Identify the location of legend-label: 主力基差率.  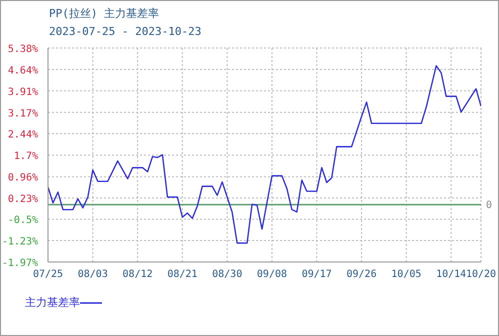
(52, 302).